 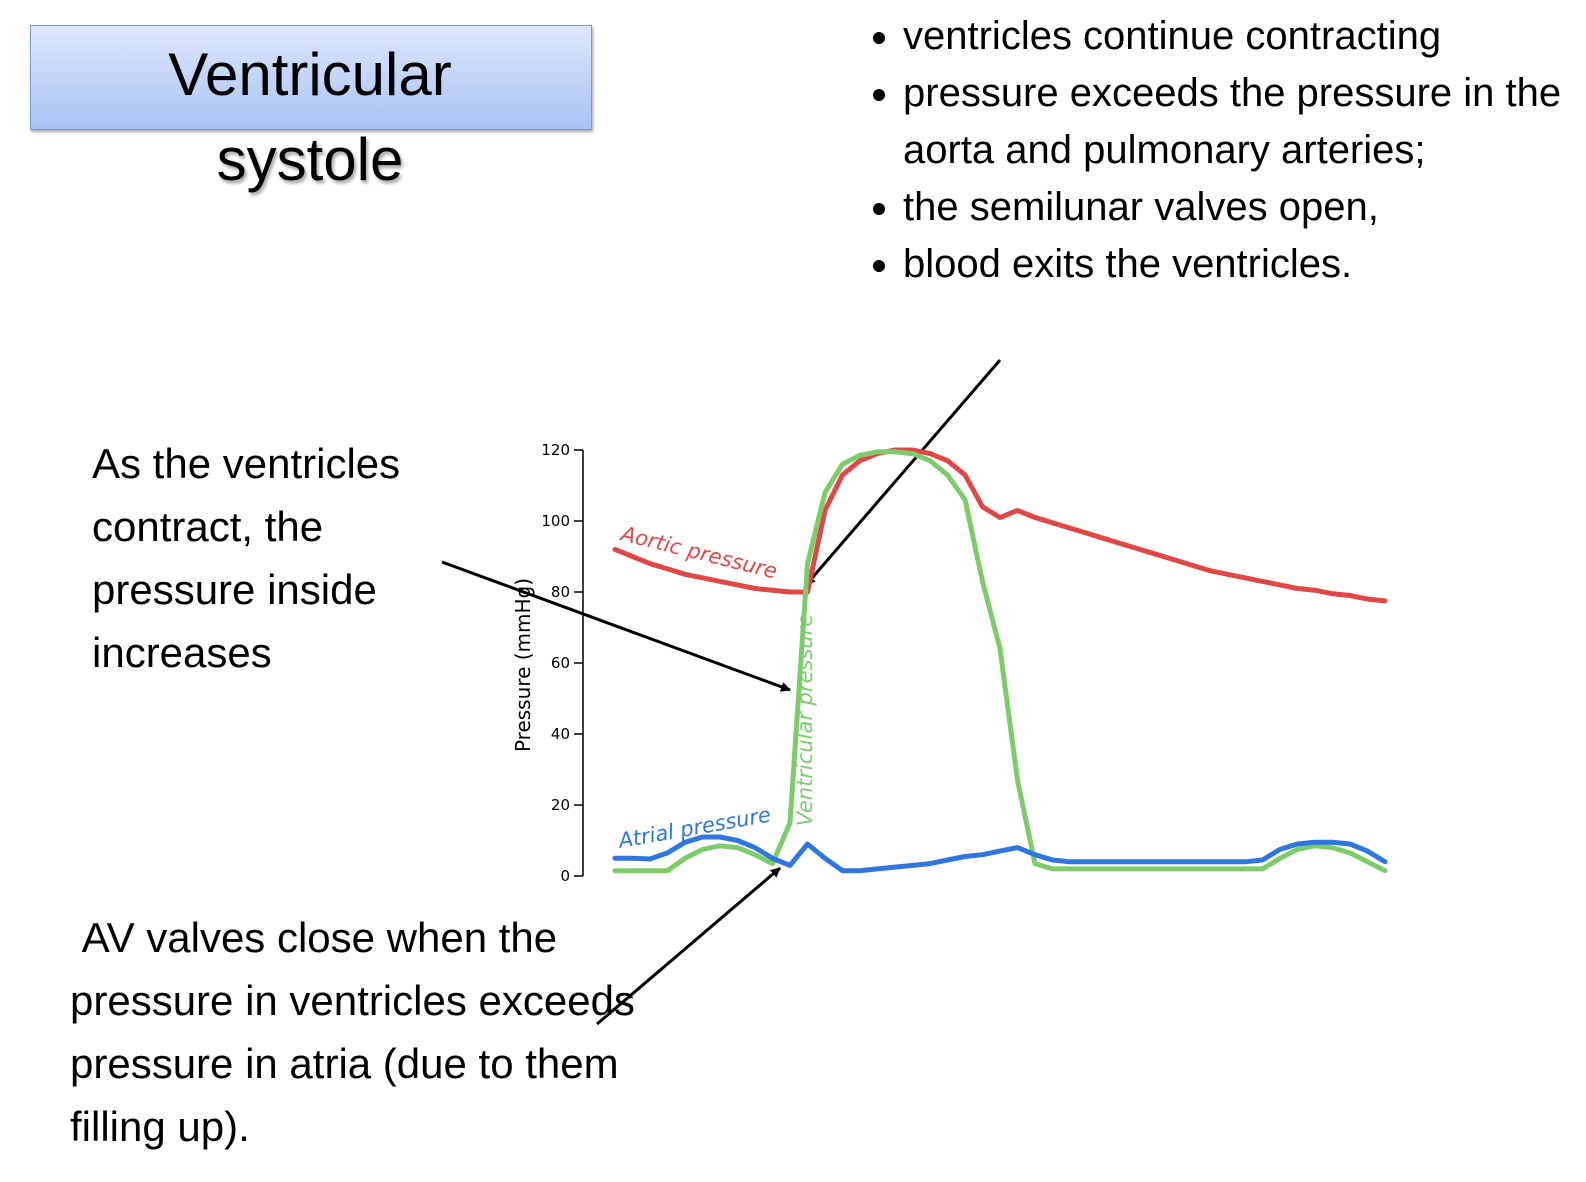 What do you see at coordinates (1236, 207) in the screenshot?
I see `bullet: the semilunar valves open,` at bounding box center [1236, 207].